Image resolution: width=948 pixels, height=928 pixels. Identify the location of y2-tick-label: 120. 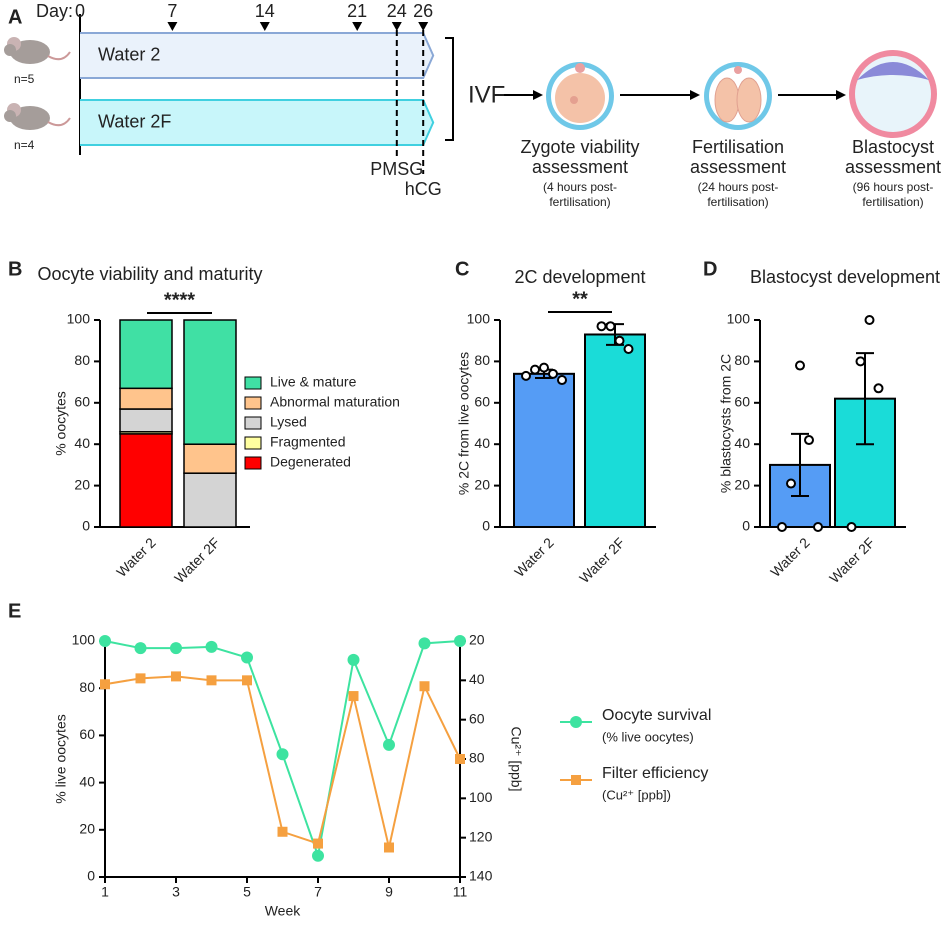
(481, 836).